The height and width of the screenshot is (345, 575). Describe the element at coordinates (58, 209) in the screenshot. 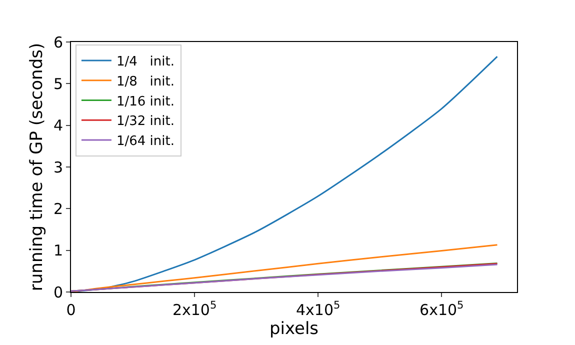

I see `y-tick-label: 2` at that location.